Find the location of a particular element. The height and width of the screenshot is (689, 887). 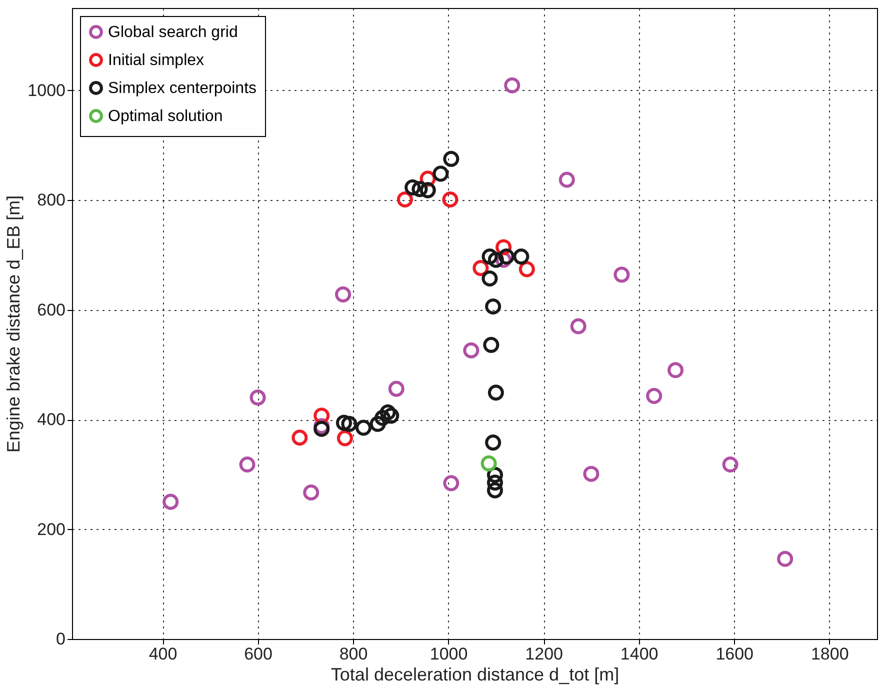

x-axis-title: Total deceleration distance d_tot [m] is located at coordinates (475, 674).